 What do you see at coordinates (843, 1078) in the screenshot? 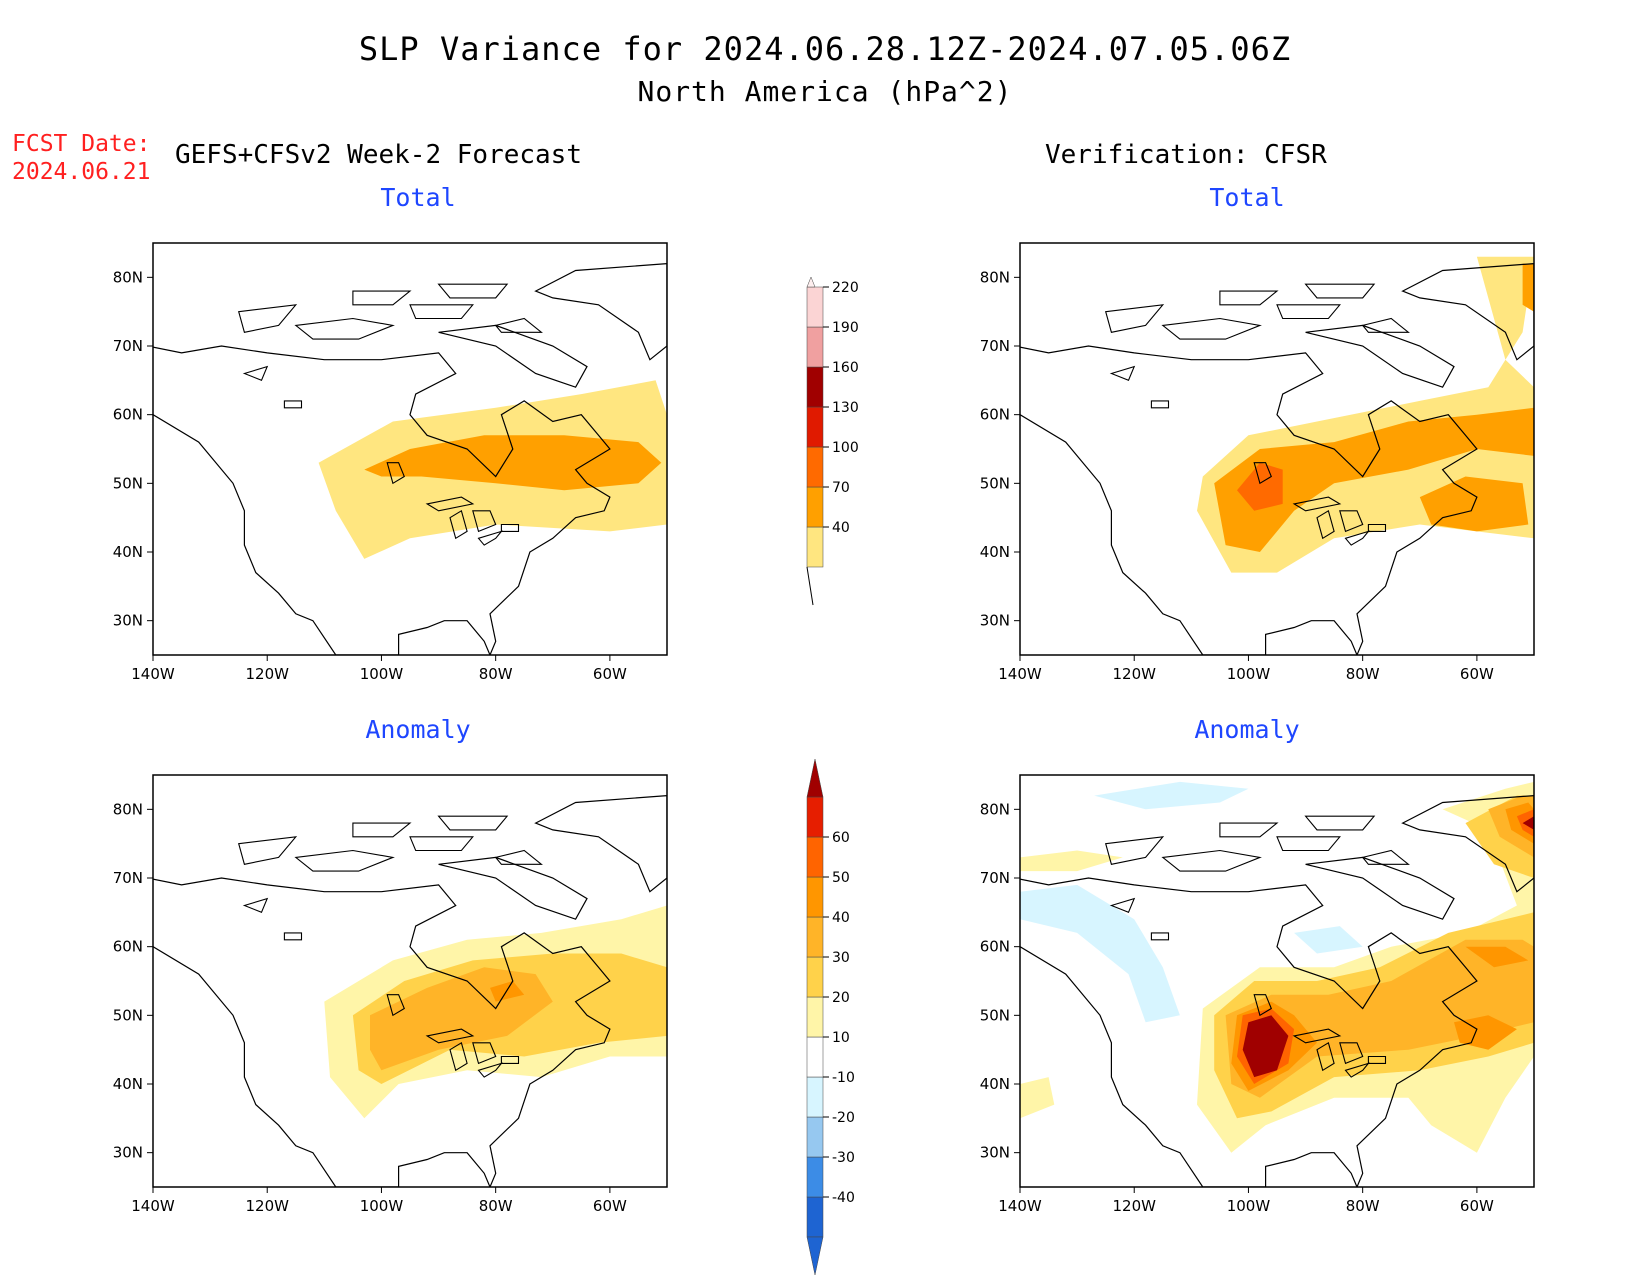
I see `anomaly-colorbar-label: -10` at bounding box center [843, 1078].